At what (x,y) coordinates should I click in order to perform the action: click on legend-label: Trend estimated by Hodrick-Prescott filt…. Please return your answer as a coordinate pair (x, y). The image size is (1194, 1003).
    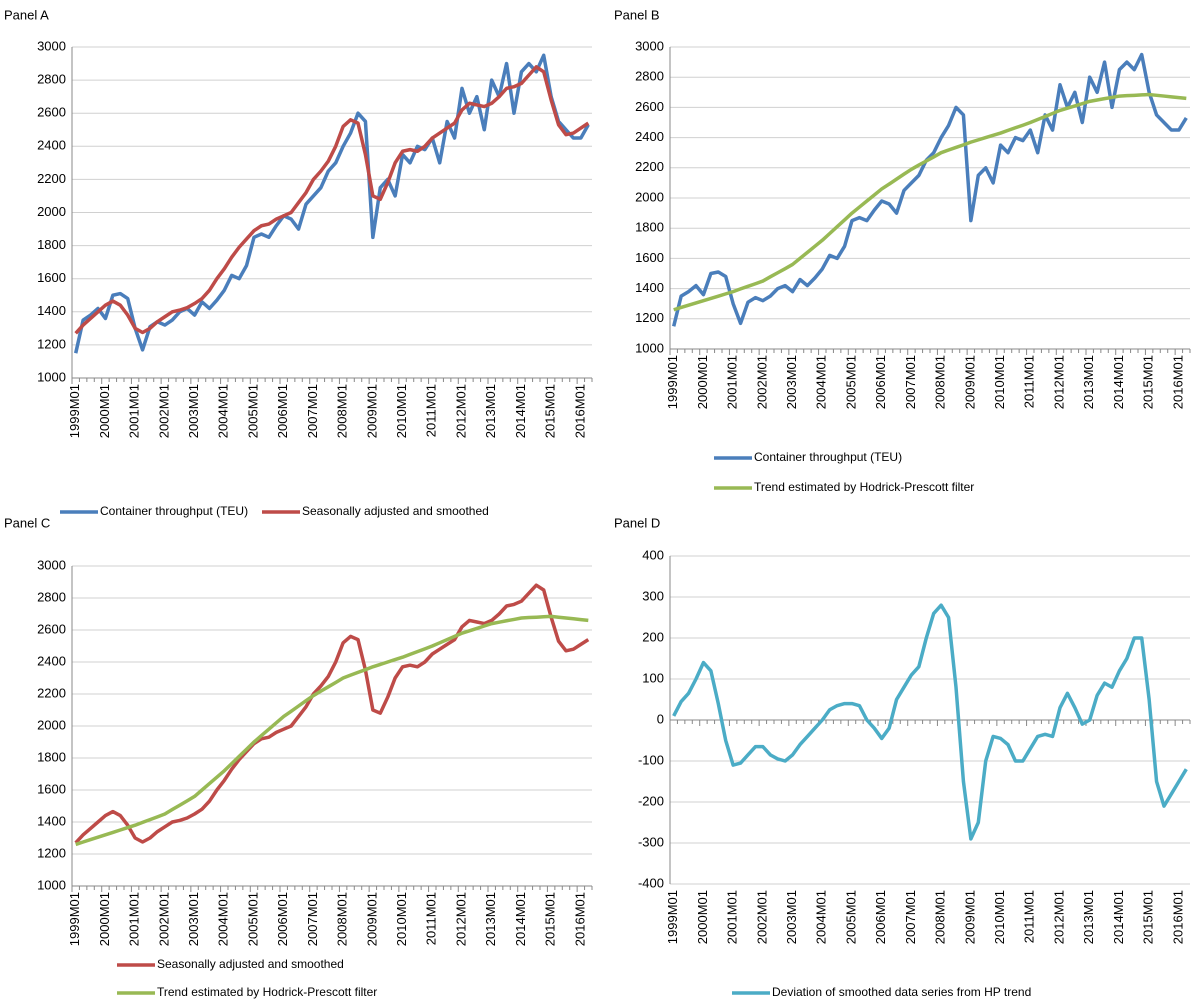
    Looking at the image, I should click on (864, 487).